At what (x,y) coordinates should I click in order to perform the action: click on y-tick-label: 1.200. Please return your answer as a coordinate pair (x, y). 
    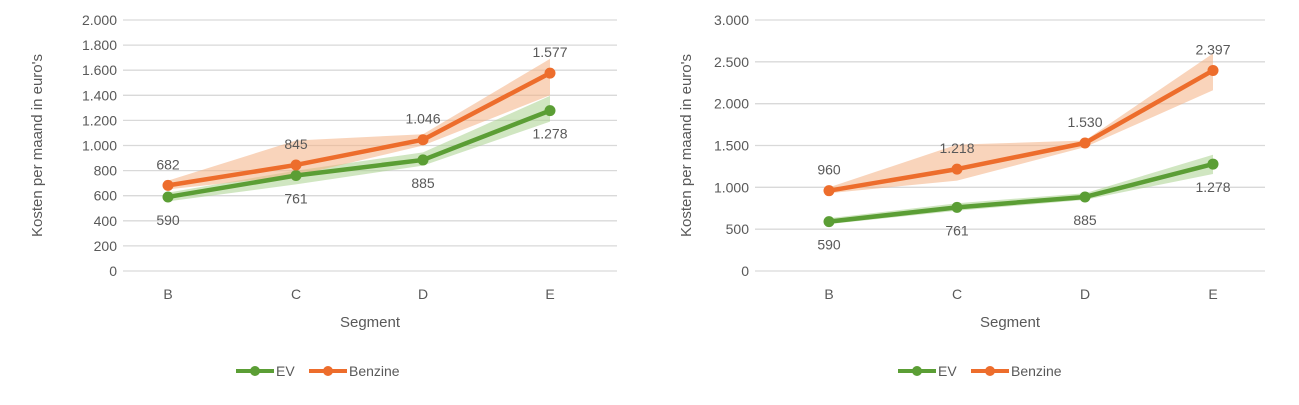
    Looking at the image, I should click on (99, 120).